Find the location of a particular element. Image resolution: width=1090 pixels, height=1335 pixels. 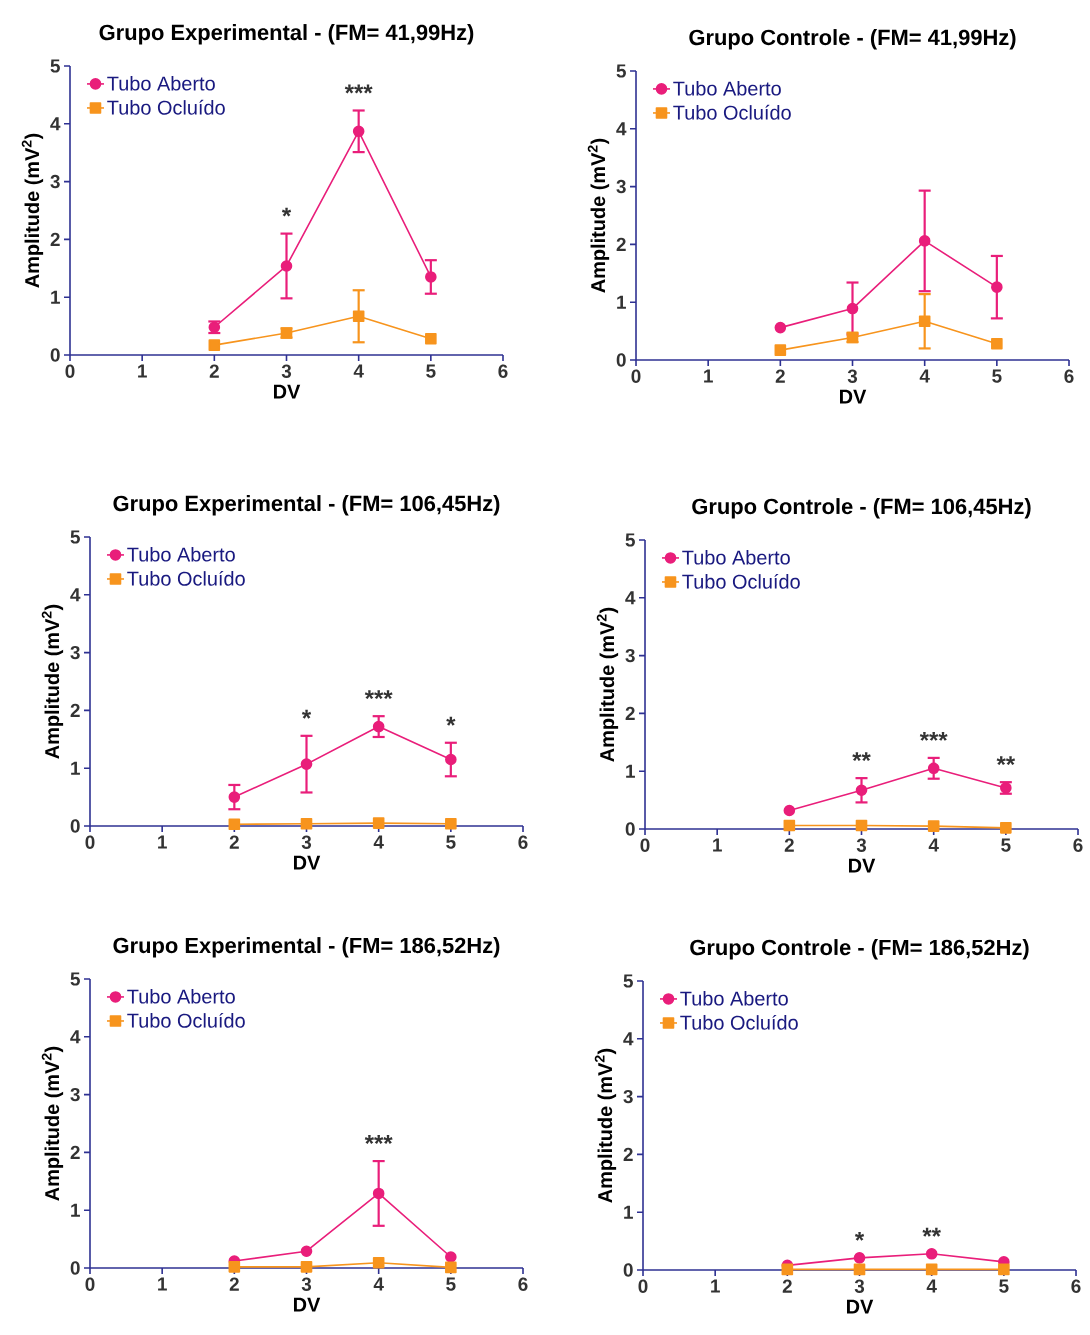

chart-title: Grupo Experimental - (FM= 106,45Hz) is located at coordinates (306, 505).